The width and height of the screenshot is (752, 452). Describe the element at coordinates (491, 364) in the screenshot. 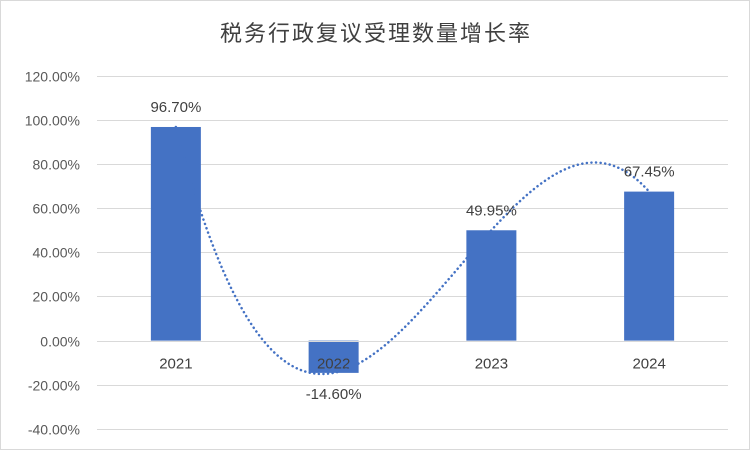

I see `x-tick-label: 2023` at that location.